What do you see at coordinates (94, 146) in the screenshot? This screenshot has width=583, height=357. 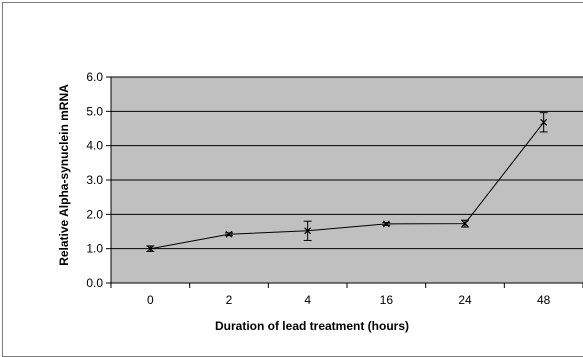 I see `y-tick-label: 4.0` at bounding box center [94, 146].